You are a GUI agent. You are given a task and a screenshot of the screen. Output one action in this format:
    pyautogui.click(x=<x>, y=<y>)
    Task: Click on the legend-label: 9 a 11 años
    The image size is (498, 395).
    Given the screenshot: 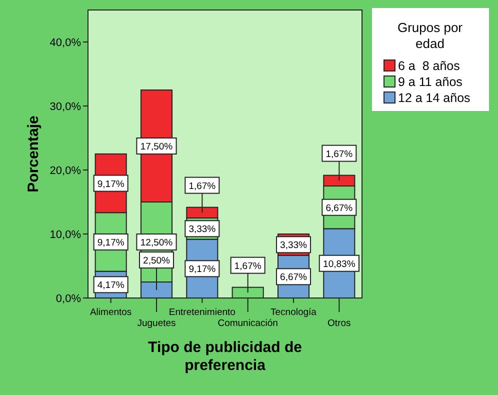 What is the action you would take?
    pyautogui.click(x=430, y=82)
    